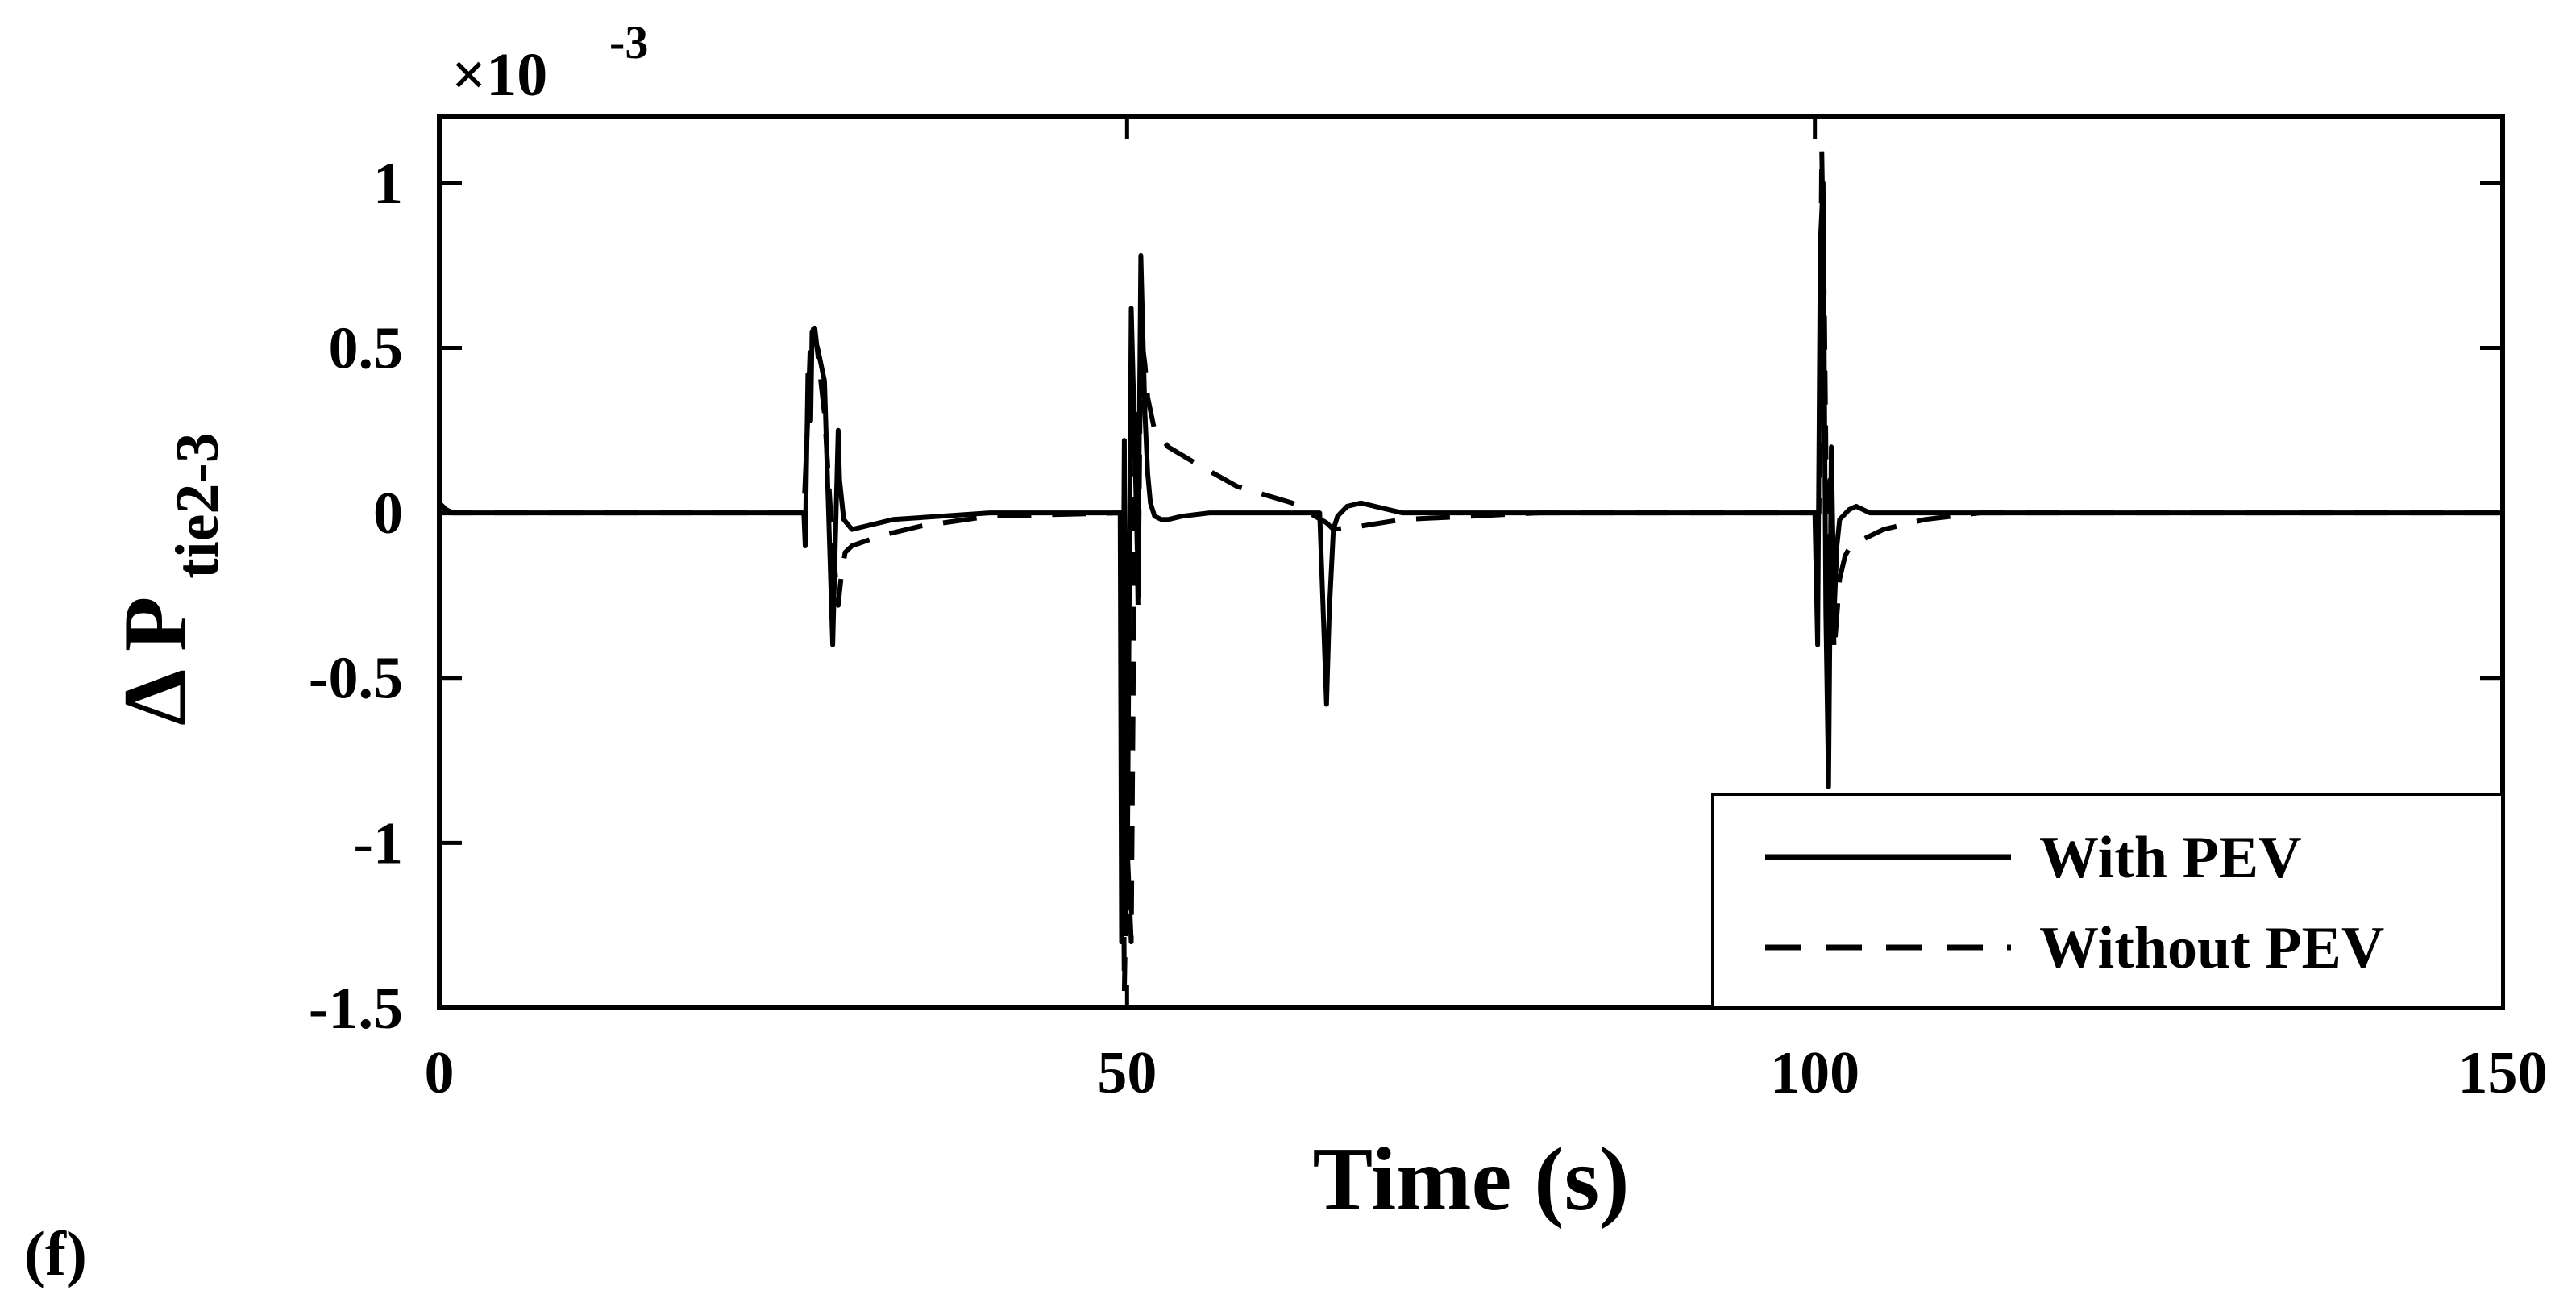 Image resolution: width=2576 pixels, height=1303 pixels. I want to click on x-tick-label: 150, so click(2503, 1073).